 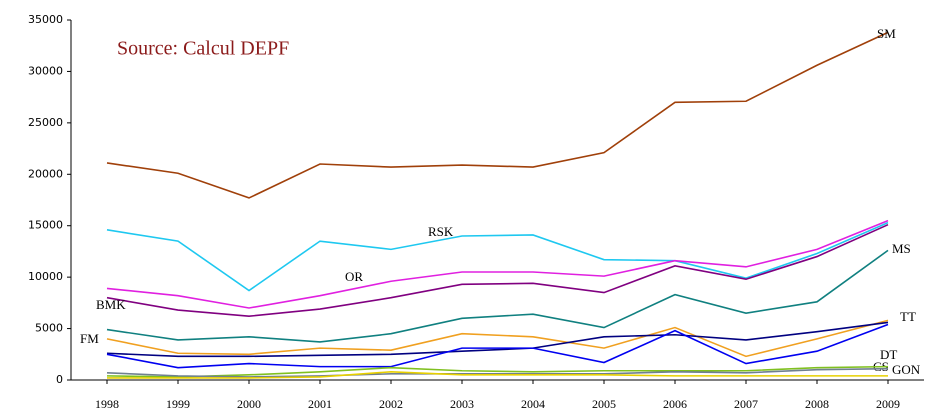 What do you see at coordinates (817, 403) in the screenshot?
I see `x-tick-label: 2008` at bounding box center [817, 403].